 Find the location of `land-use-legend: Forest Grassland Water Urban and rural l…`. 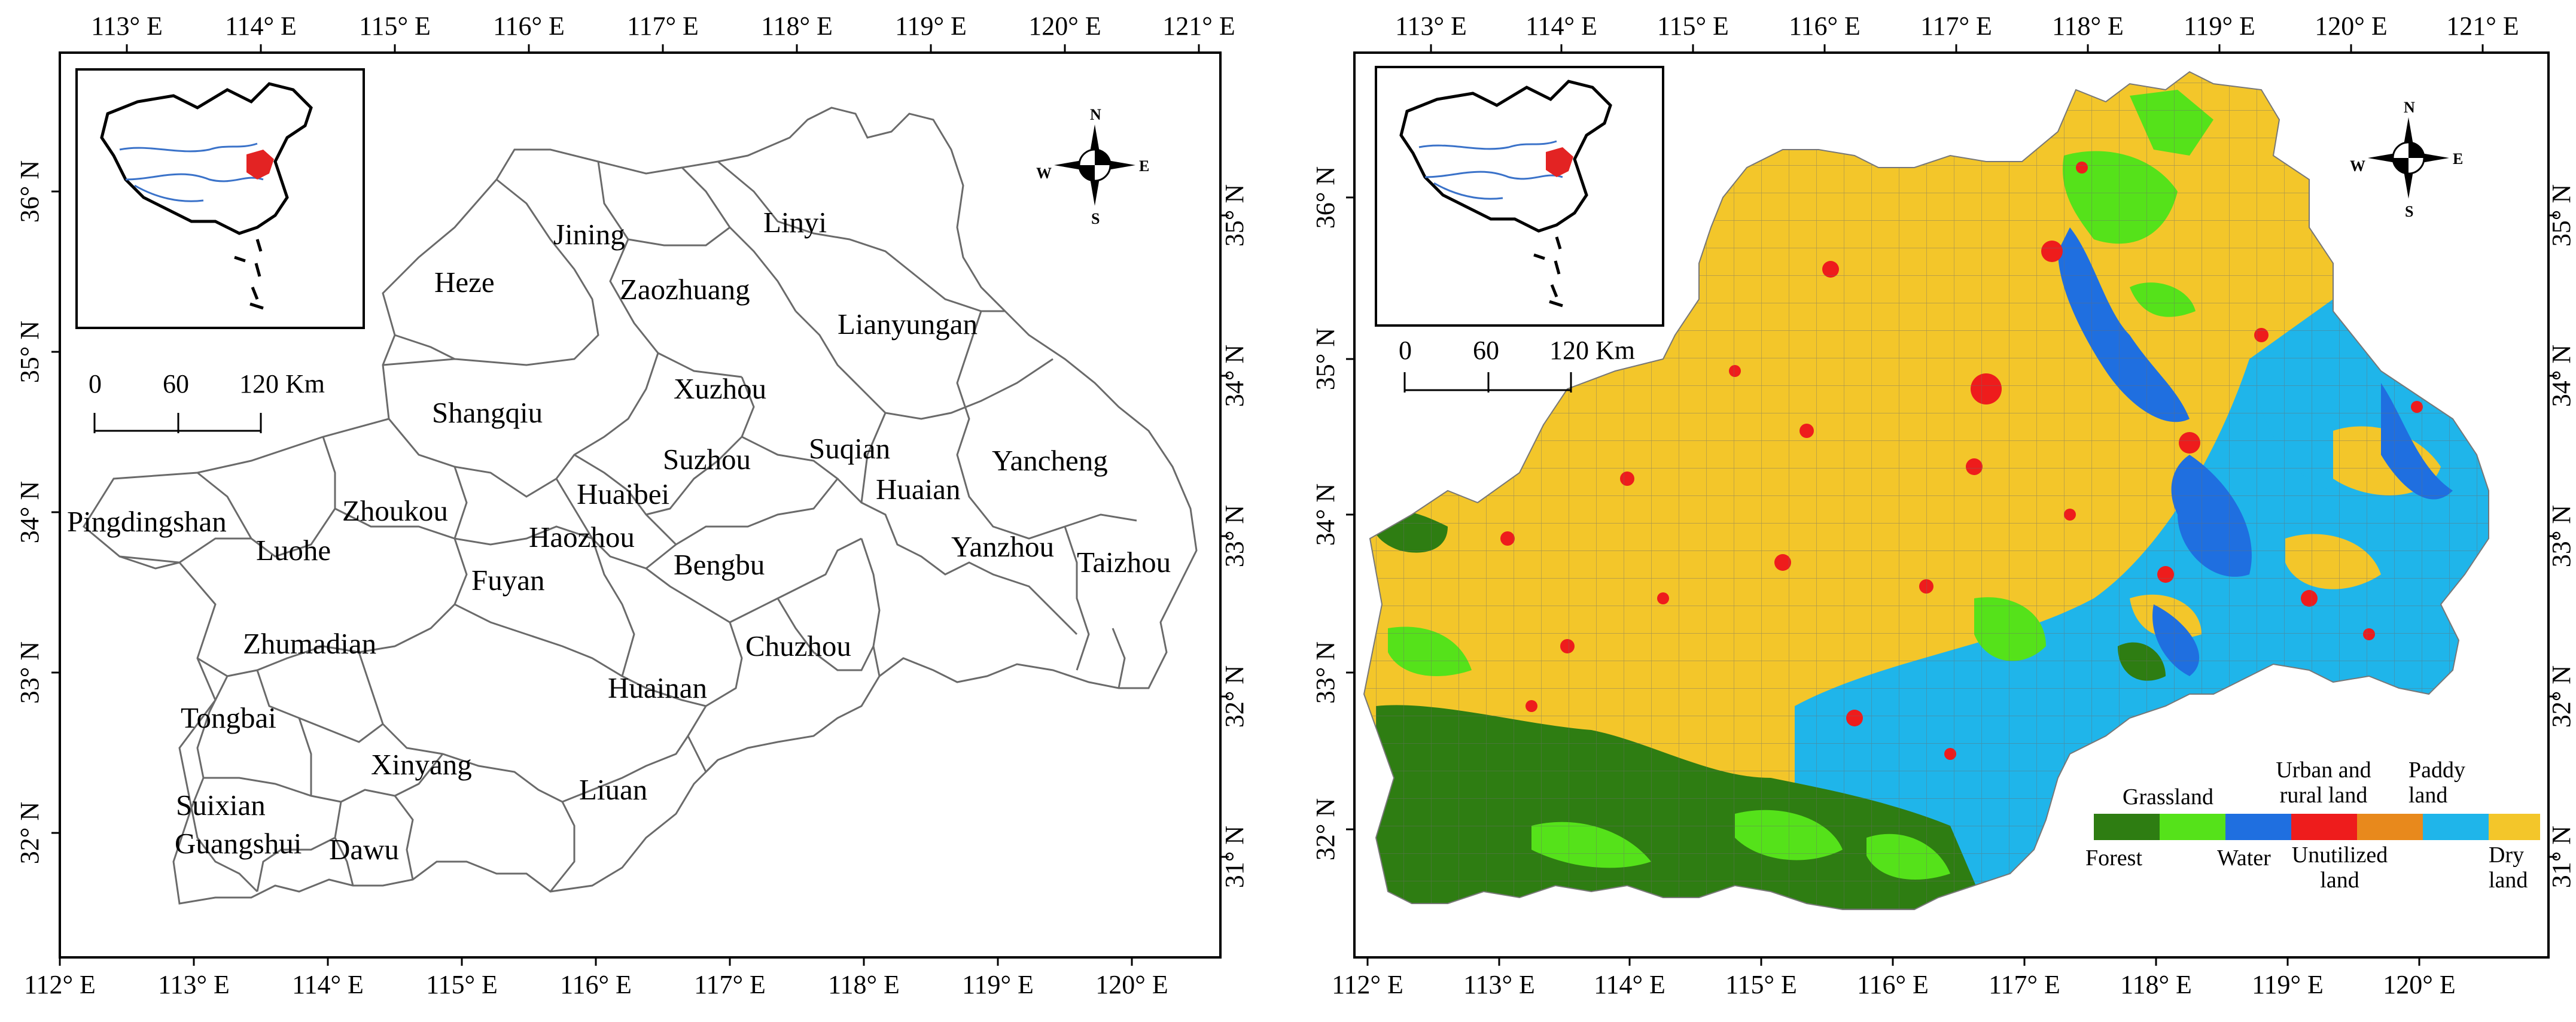

land-use-legend: Forest Grassland Water Urban and rural l… is located at coordinates (2312, 825).